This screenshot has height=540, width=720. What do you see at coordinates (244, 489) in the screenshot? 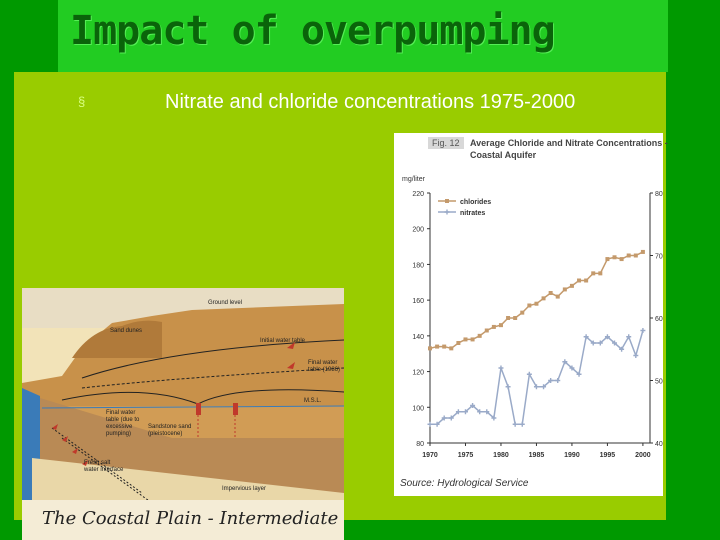
I see `impervious-layer-label: Impervious layer` at bounding box center [244, 489].